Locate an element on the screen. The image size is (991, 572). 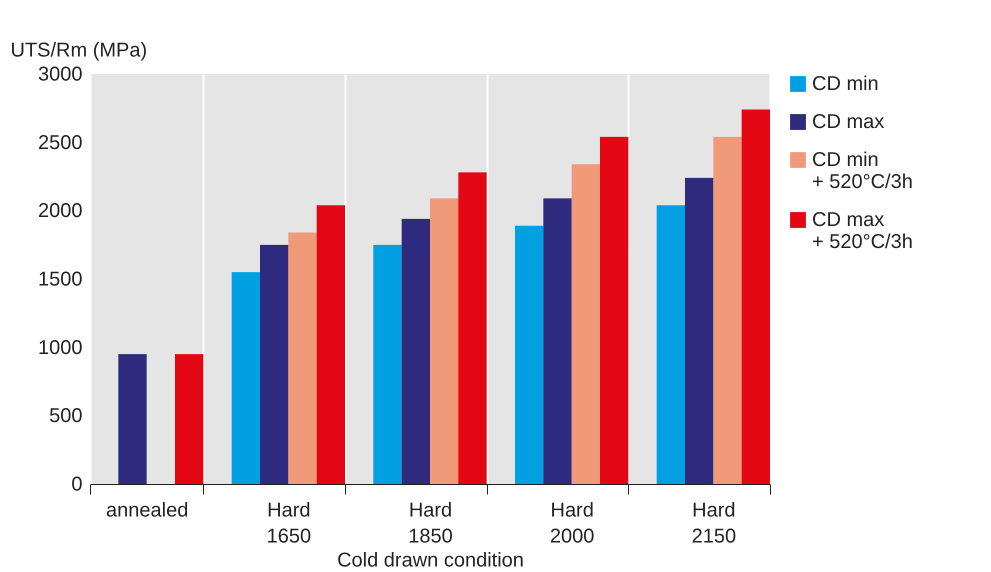
y-tick-label: 1500 is located at coordinates (60, 279).